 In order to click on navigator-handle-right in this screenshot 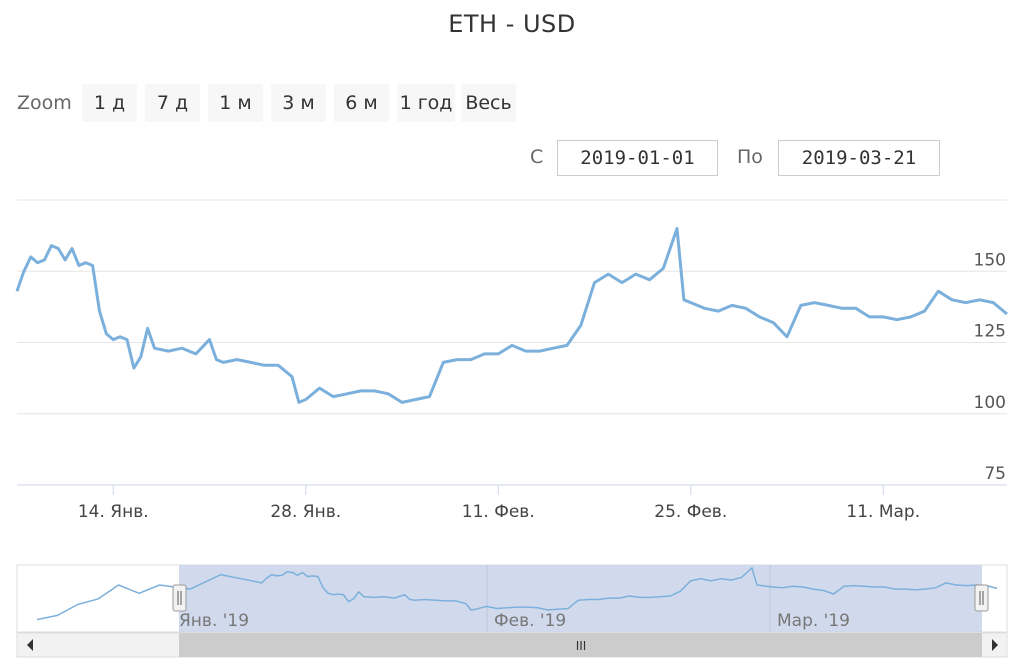, I will do `click(981, 598)`.